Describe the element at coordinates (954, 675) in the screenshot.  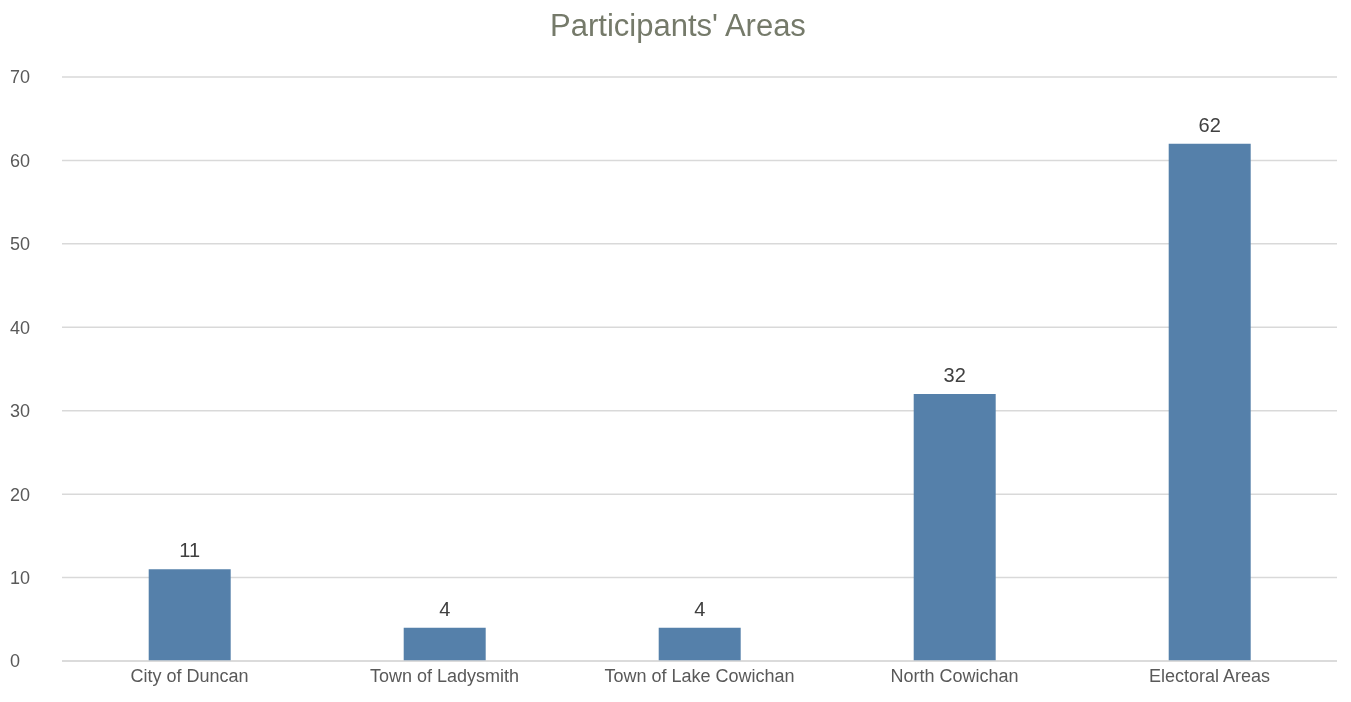
I see `x-tick-label: North Cowichan` at that location.